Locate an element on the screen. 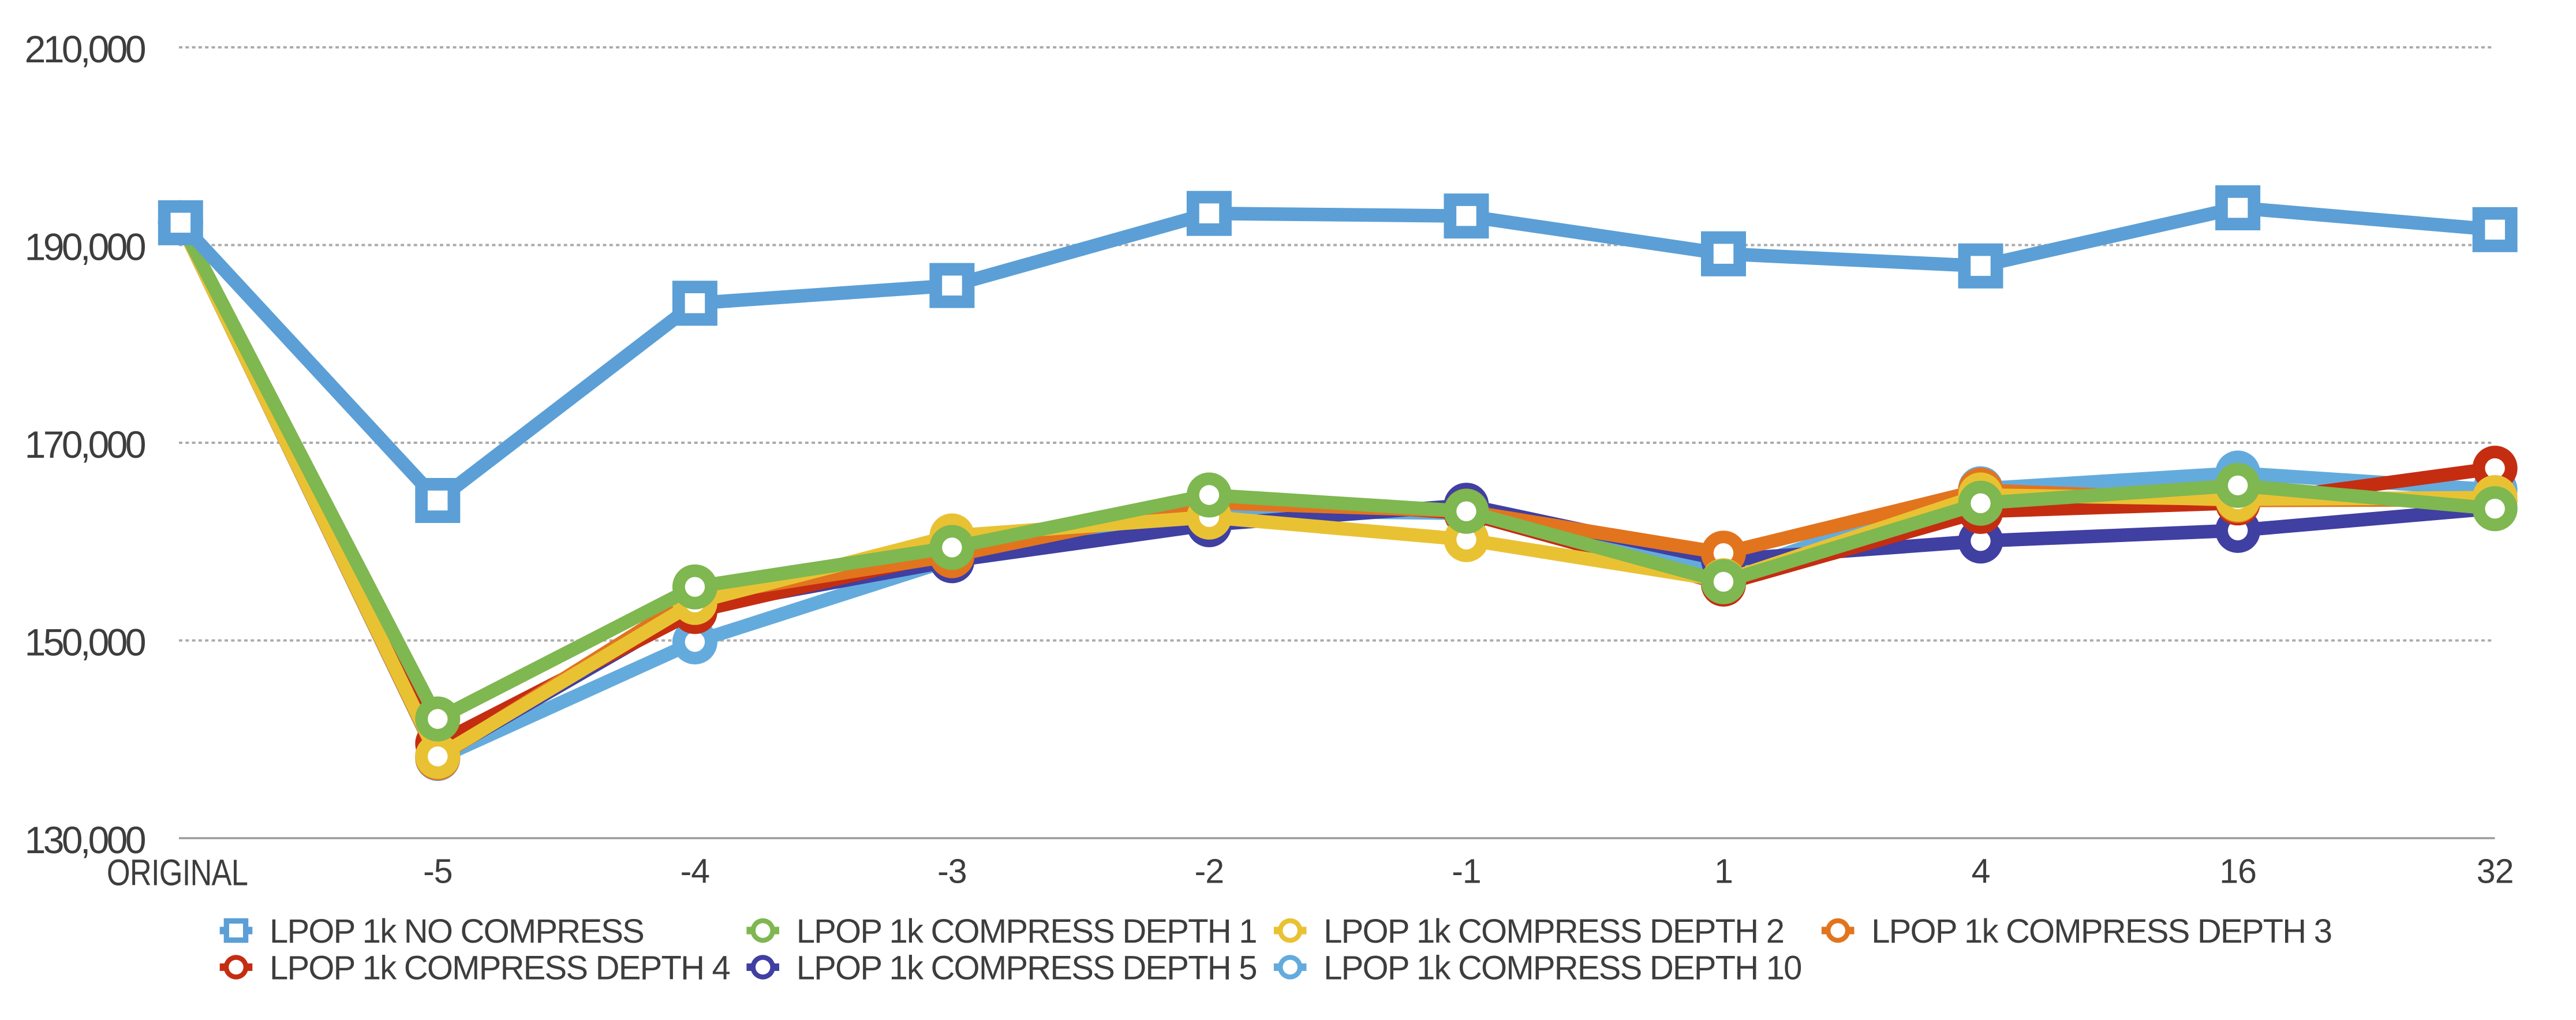  svg-text: 210,000 is located at coordinates (85, 49).